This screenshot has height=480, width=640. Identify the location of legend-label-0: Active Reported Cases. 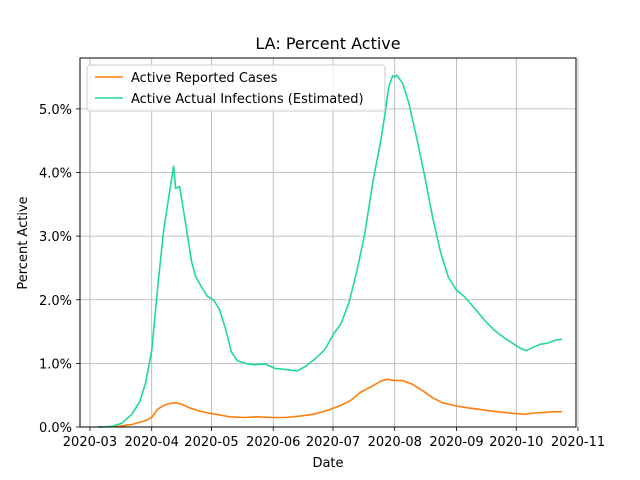
(204, 78).